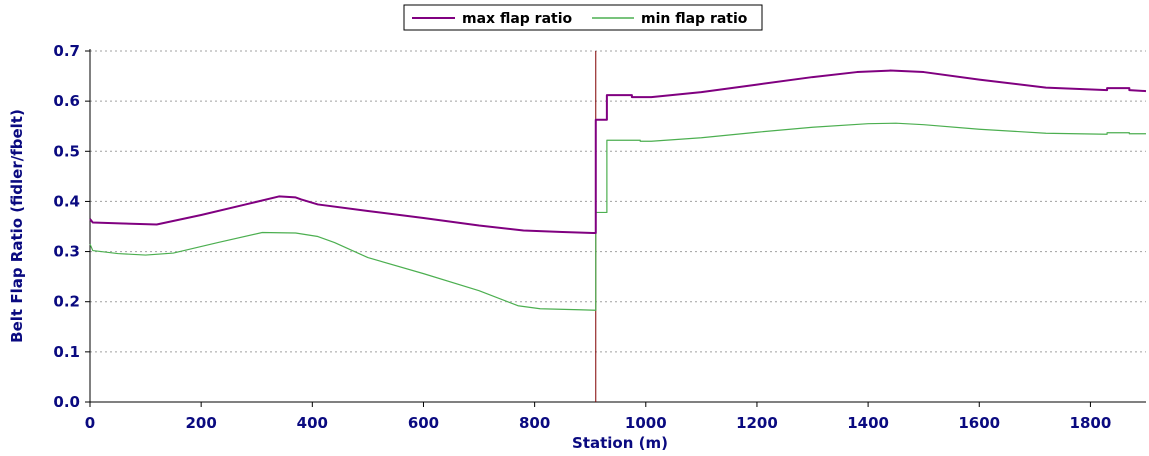 The height and width of the screenshot is (456, 1149). Describe the element at coordinates (1091, 423) in the screenshot. I see `x-tick-label: 1800` at that location.